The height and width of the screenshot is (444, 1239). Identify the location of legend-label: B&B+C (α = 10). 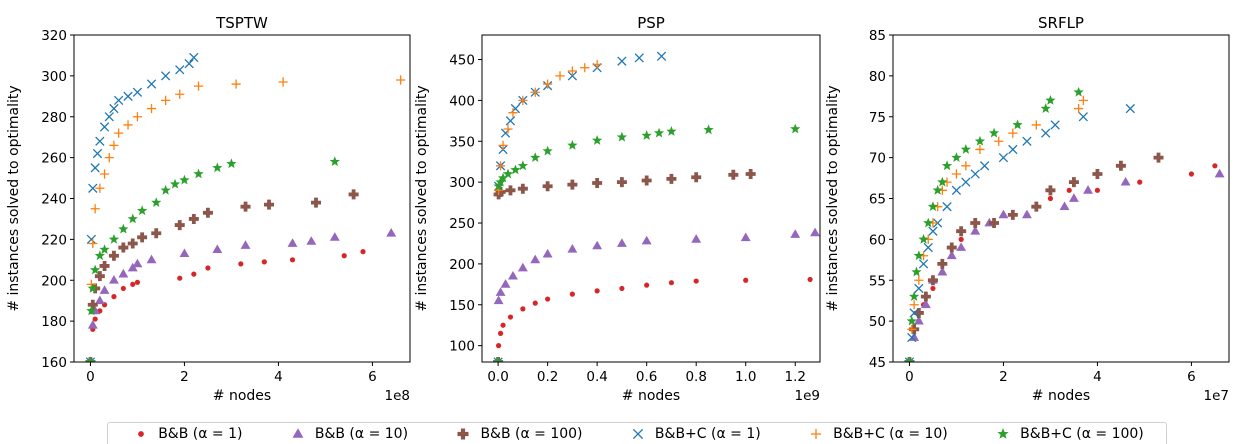
(890, 433).